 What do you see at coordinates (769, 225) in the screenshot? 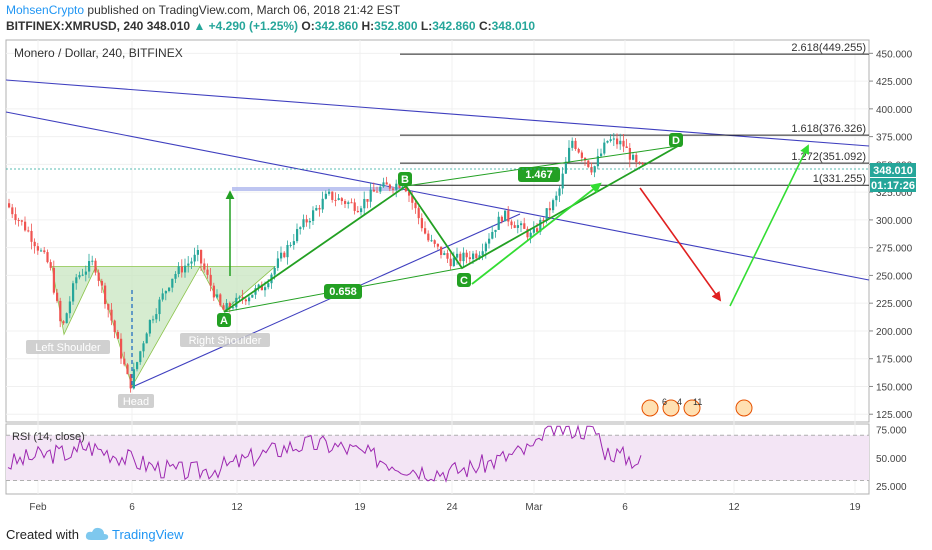
I see `bullish-forecast-arrow` at bounding box center [769, 225].